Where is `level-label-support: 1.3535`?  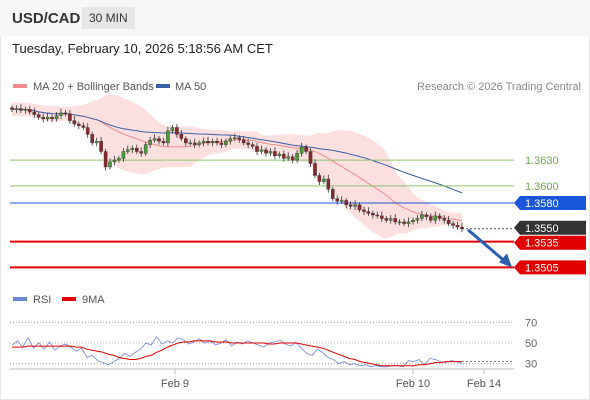 level-label-support: 1.3535 is located at coordinates (542, 244).